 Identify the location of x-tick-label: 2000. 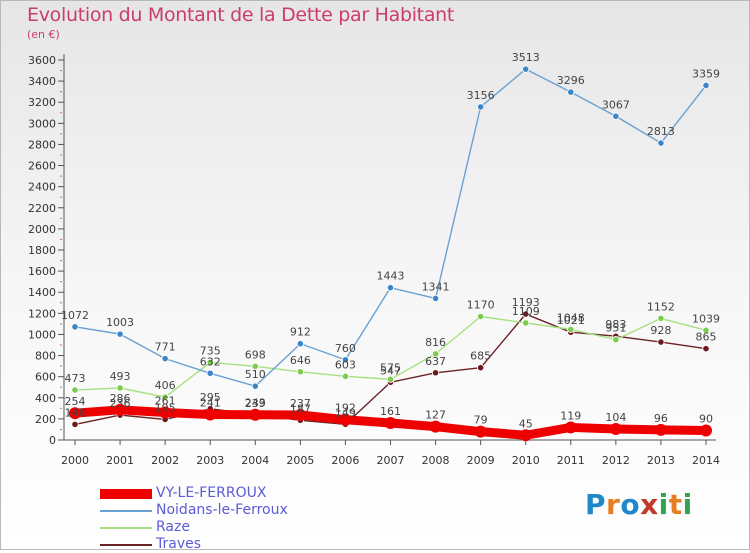
(75, 460).